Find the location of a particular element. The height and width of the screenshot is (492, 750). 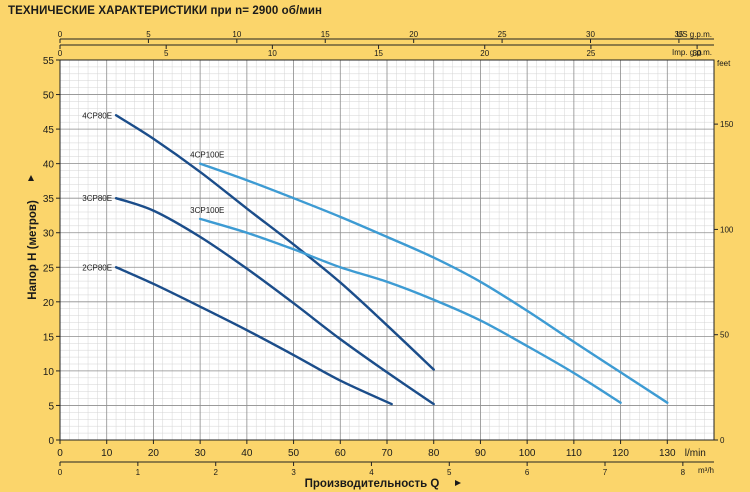

x-unit-label: l/min is located at coordinates (695, 453).